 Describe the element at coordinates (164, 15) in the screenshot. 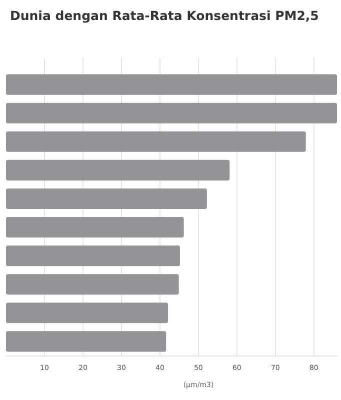

I see `chart-title: Dunia dengan Rata-Rata Konsentrasi PM2,5` at that location.